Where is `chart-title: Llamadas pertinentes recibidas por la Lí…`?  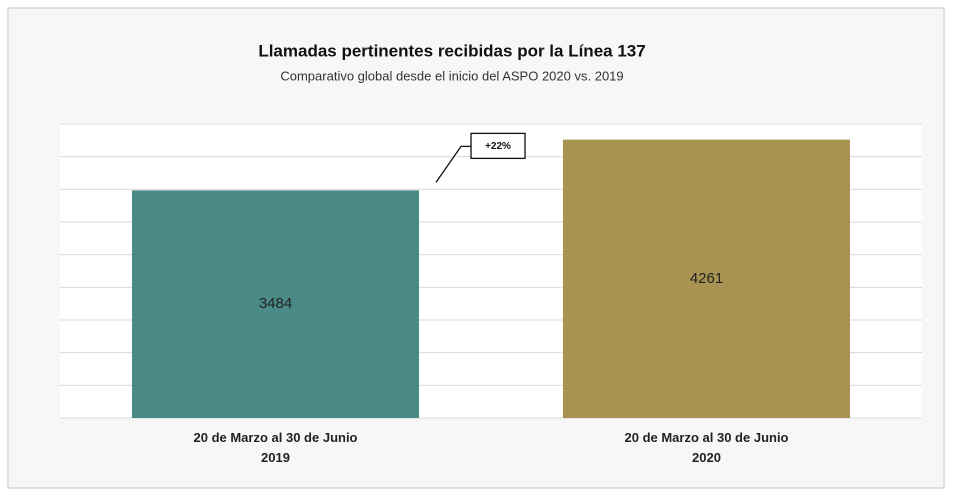 chart-title: Llamadas pertinentes recibidas por la Lí… is located at coordinates (451, 50).